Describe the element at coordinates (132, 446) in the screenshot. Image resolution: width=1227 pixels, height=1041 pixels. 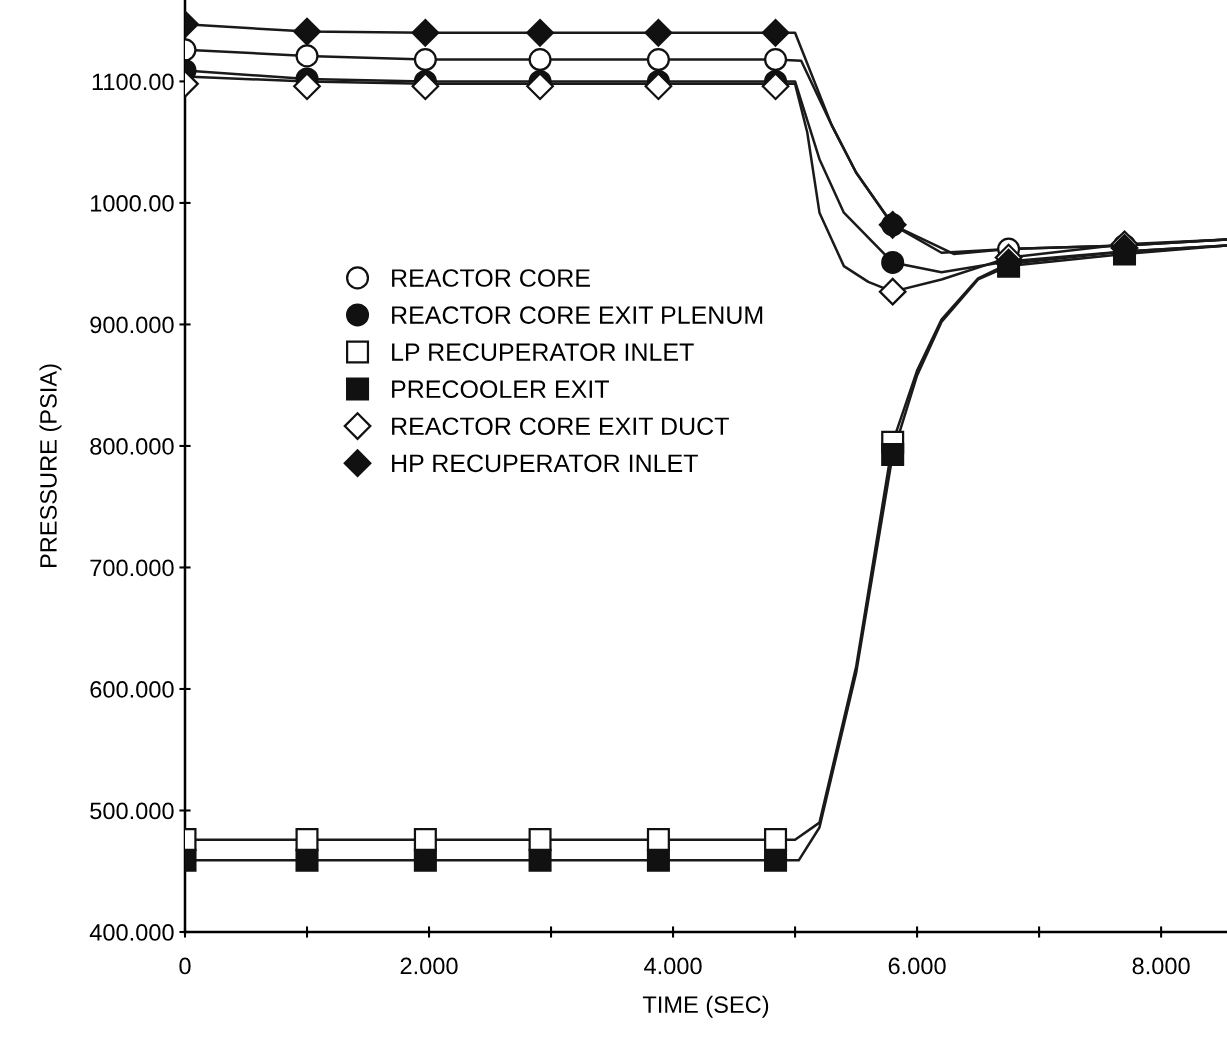
I see `y-tick-label: 800.000` at that location.